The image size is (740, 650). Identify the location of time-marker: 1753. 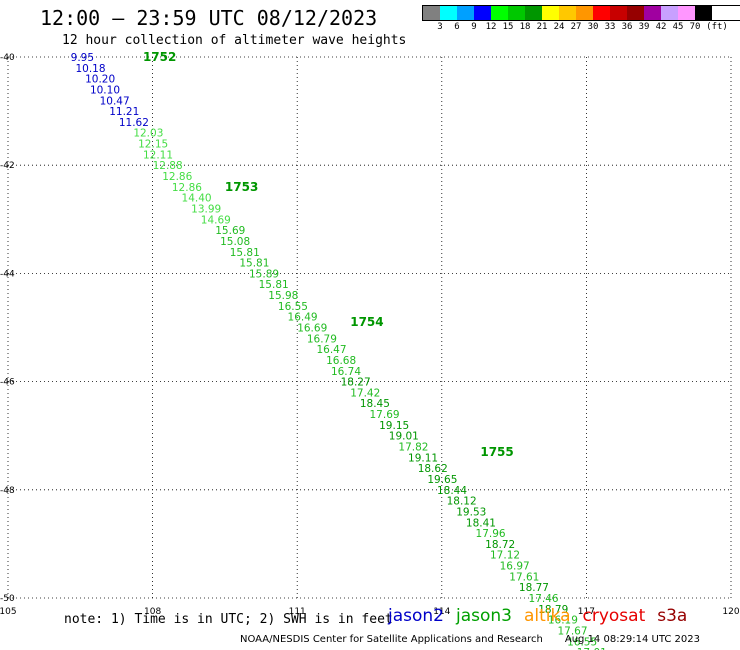
(241, 187).